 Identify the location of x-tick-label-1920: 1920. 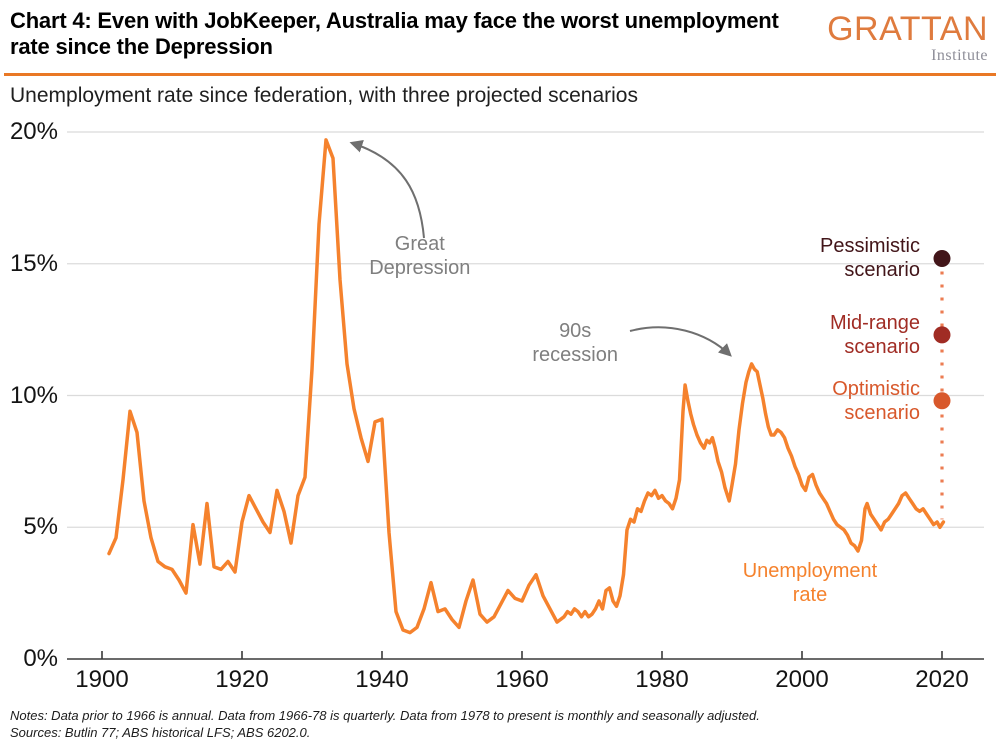
(242, 679).